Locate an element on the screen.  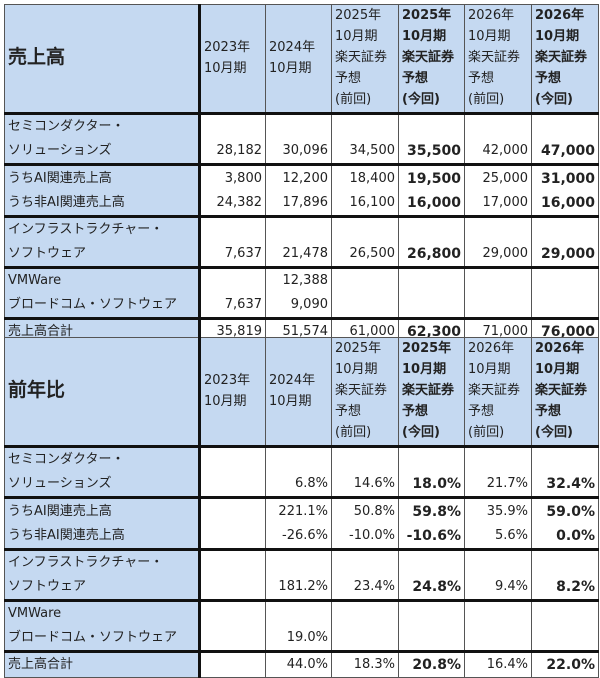
value-cell: 12,200 is located at coordinates (298, 177).